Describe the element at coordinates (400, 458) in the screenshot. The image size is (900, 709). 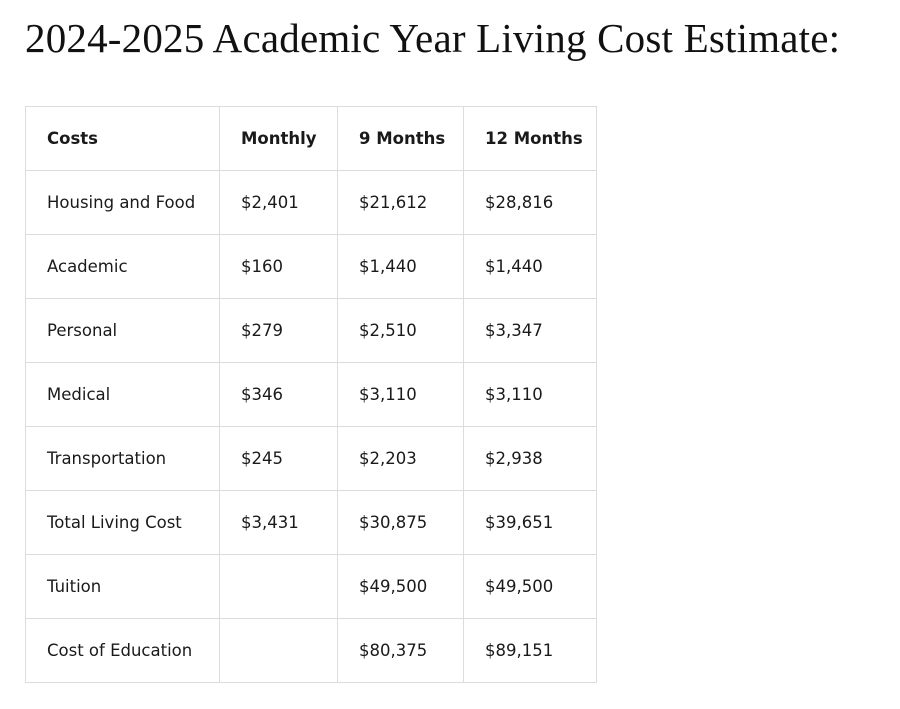
I see `cost-cell: $2,203` at that location.